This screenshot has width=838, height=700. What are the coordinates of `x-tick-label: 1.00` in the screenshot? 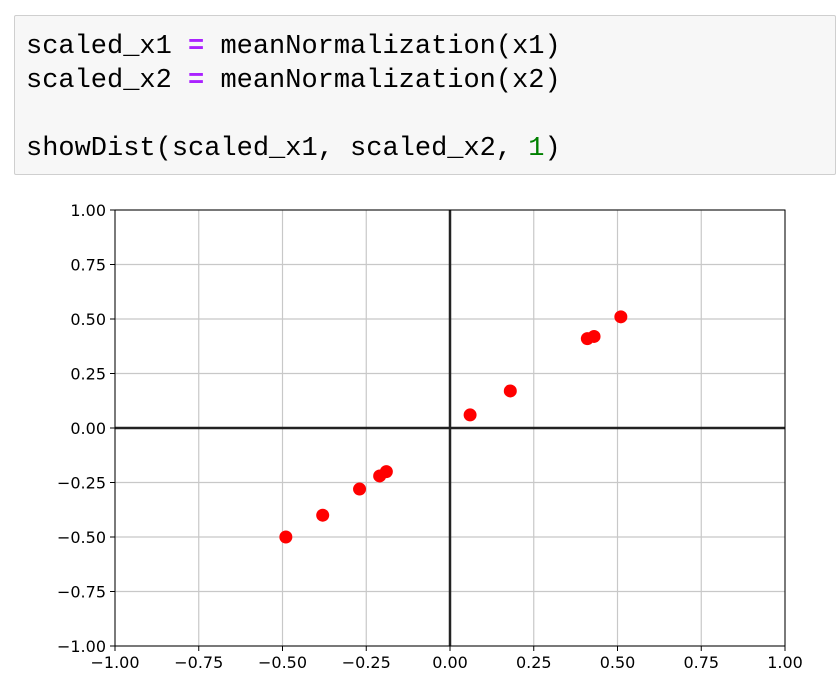 It's located at (785, 662).